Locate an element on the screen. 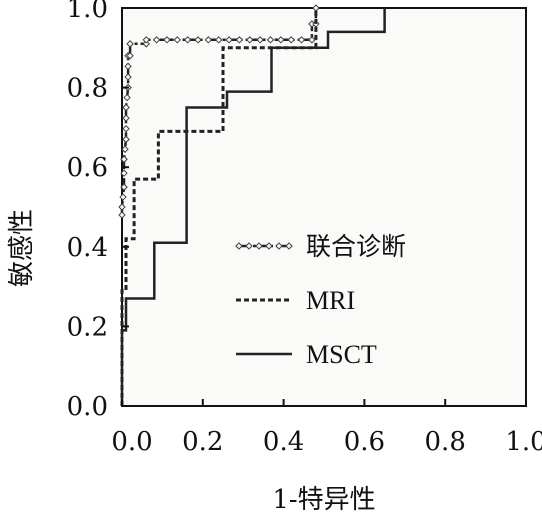  y-axis-title: 敏感性 is located at coordinates (22, 248).